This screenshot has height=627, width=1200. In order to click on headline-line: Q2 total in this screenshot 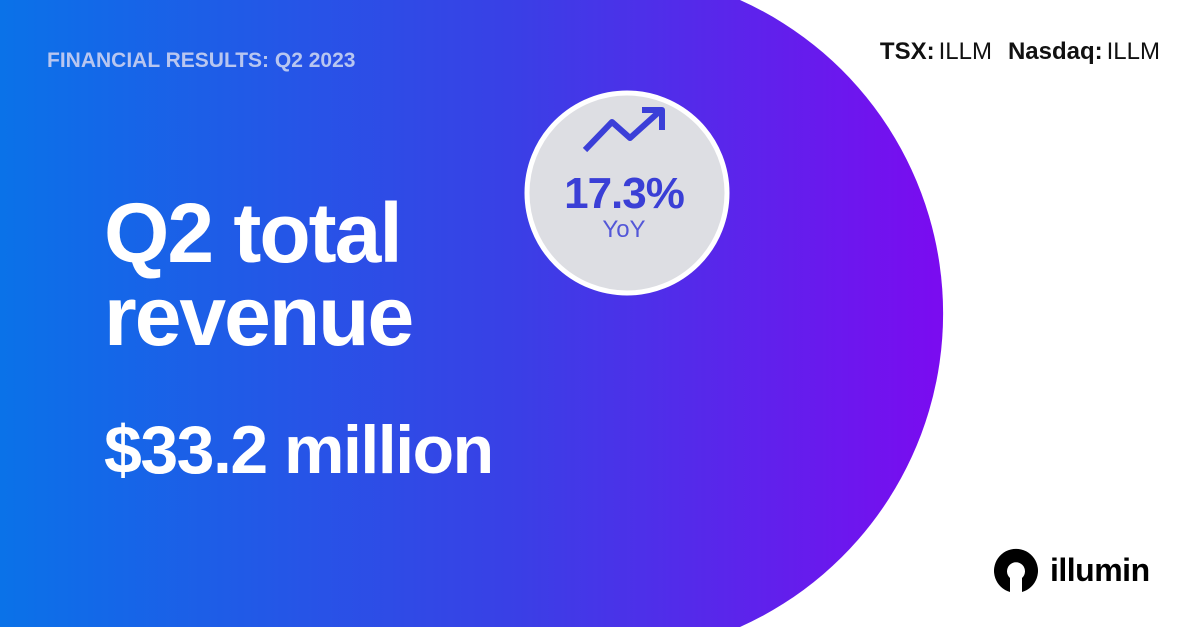, I will do `click(252, 233)`.